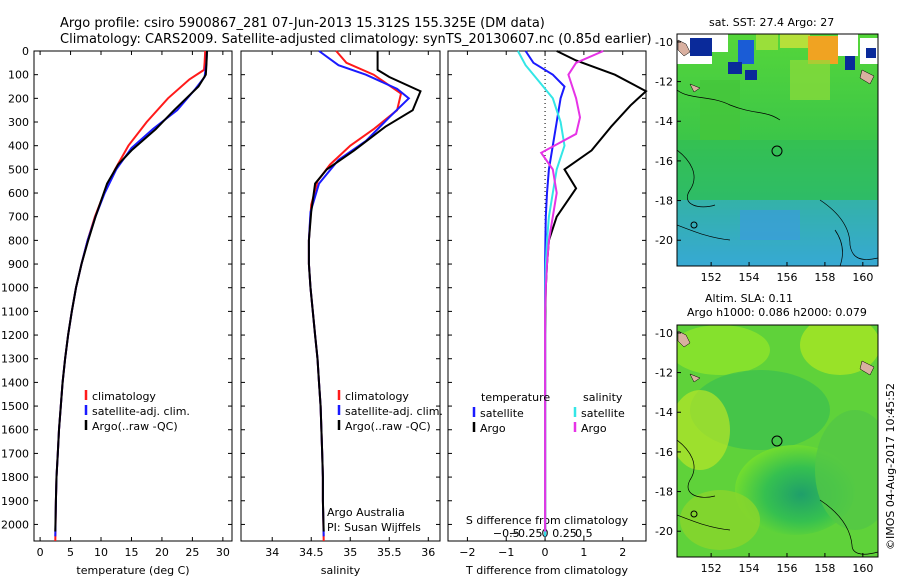 Image resolution: width=900 pixels, height=580 pixels. Describe the element at coordinates (18, 240) in the screenshot. I see `y-tick-label: 800` at that location.